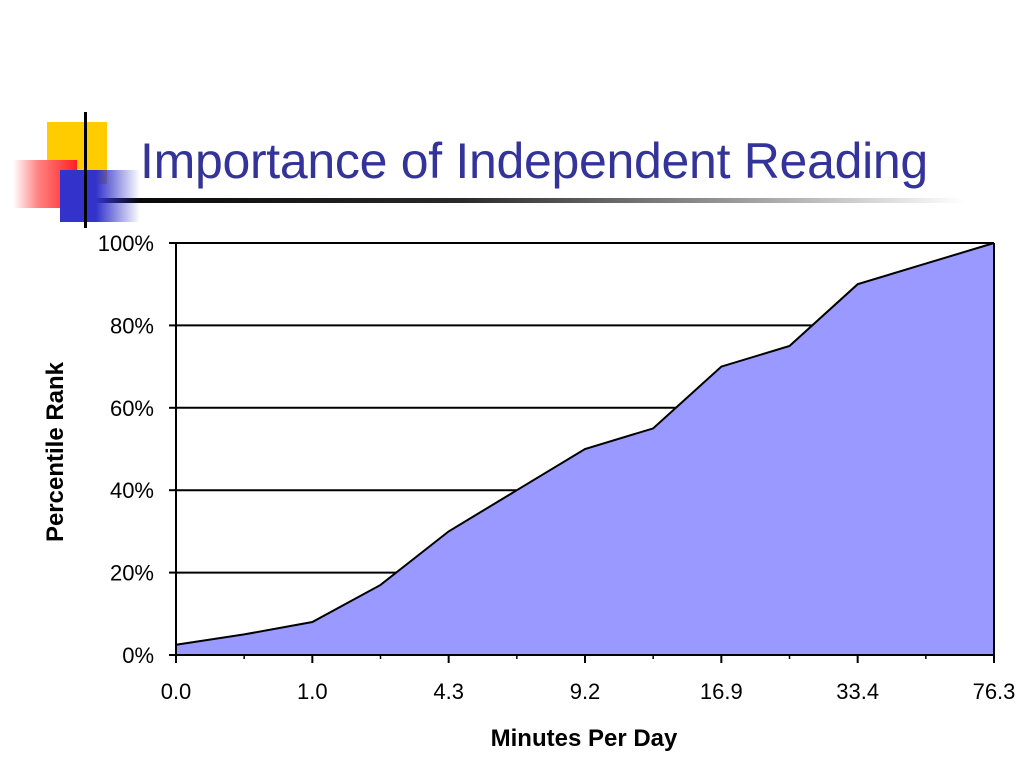  Describe the element at coordinates (55, 451) in the screenshot. I see `y-axis-title: Percentile Rank` at that location.